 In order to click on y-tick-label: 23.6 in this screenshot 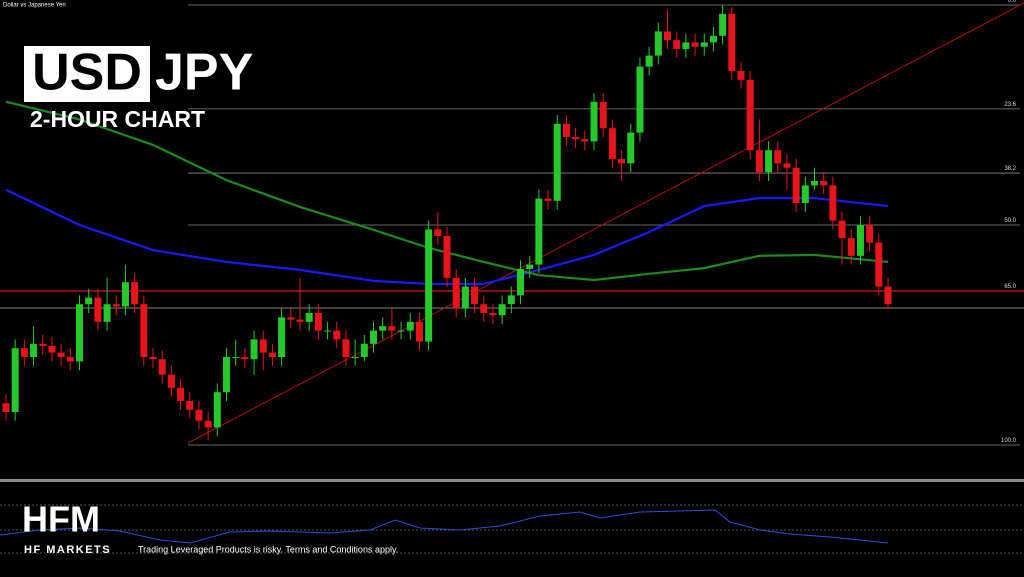, I will do `click(1010, 105)`.